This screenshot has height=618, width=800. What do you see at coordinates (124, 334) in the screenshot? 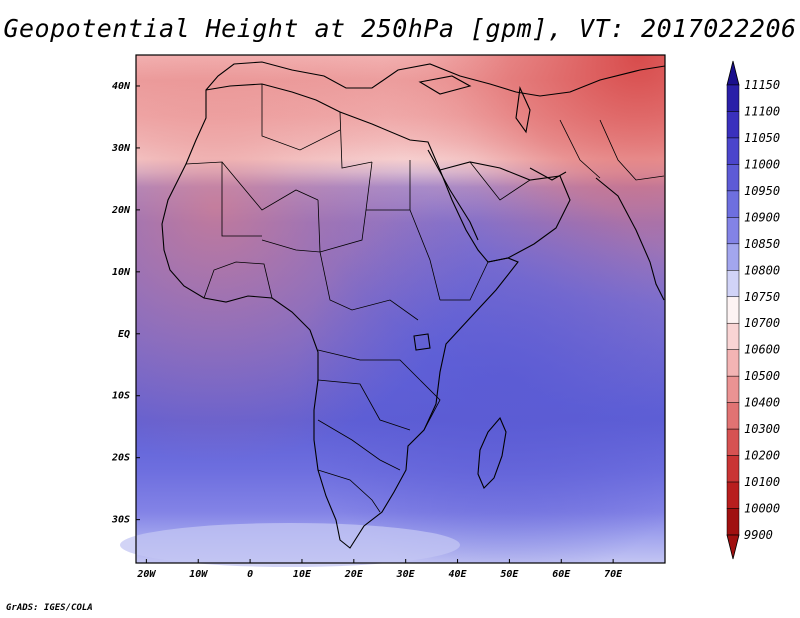
I see `y-tick-label: EQ` at bounding box center [124, 334].